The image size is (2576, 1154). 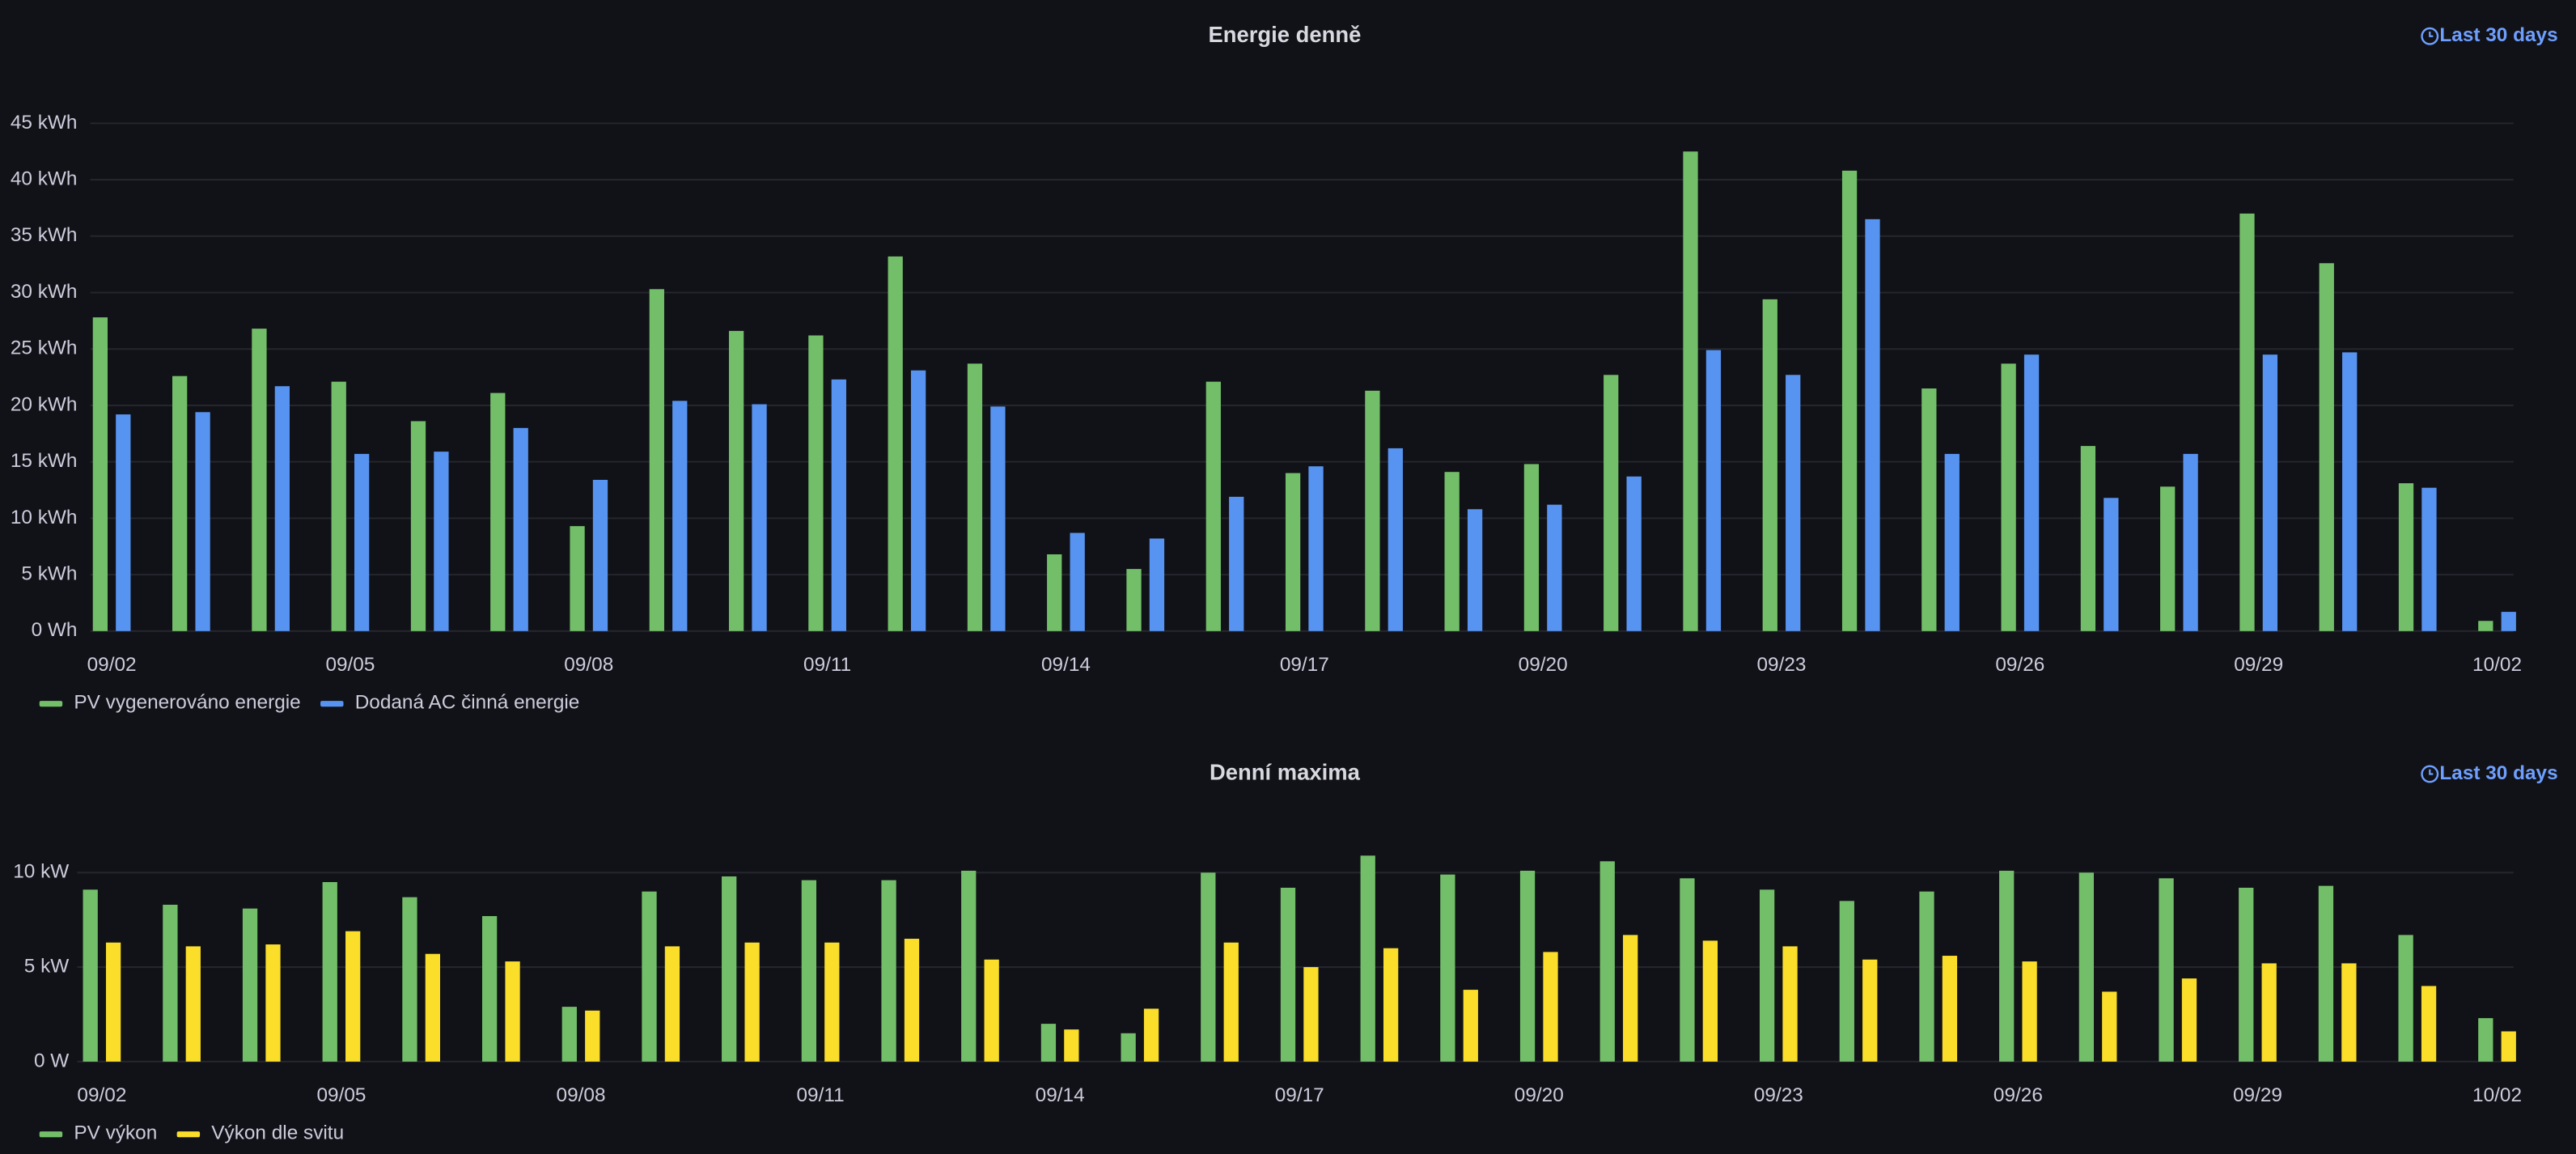 What do you see at coordinates (2018, 1095) in the screenshot?
I see `x-tick-label: 09/26` at bounding box center [2018, 1095].